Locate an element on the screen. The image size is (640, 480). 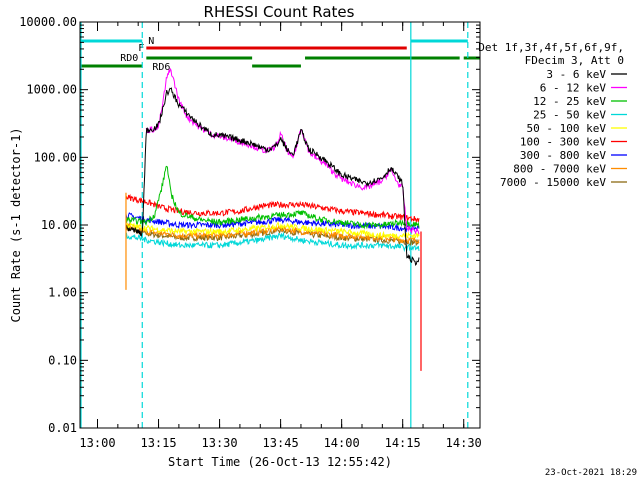
flag-bar-label: N is located at coordinates (151, 41).